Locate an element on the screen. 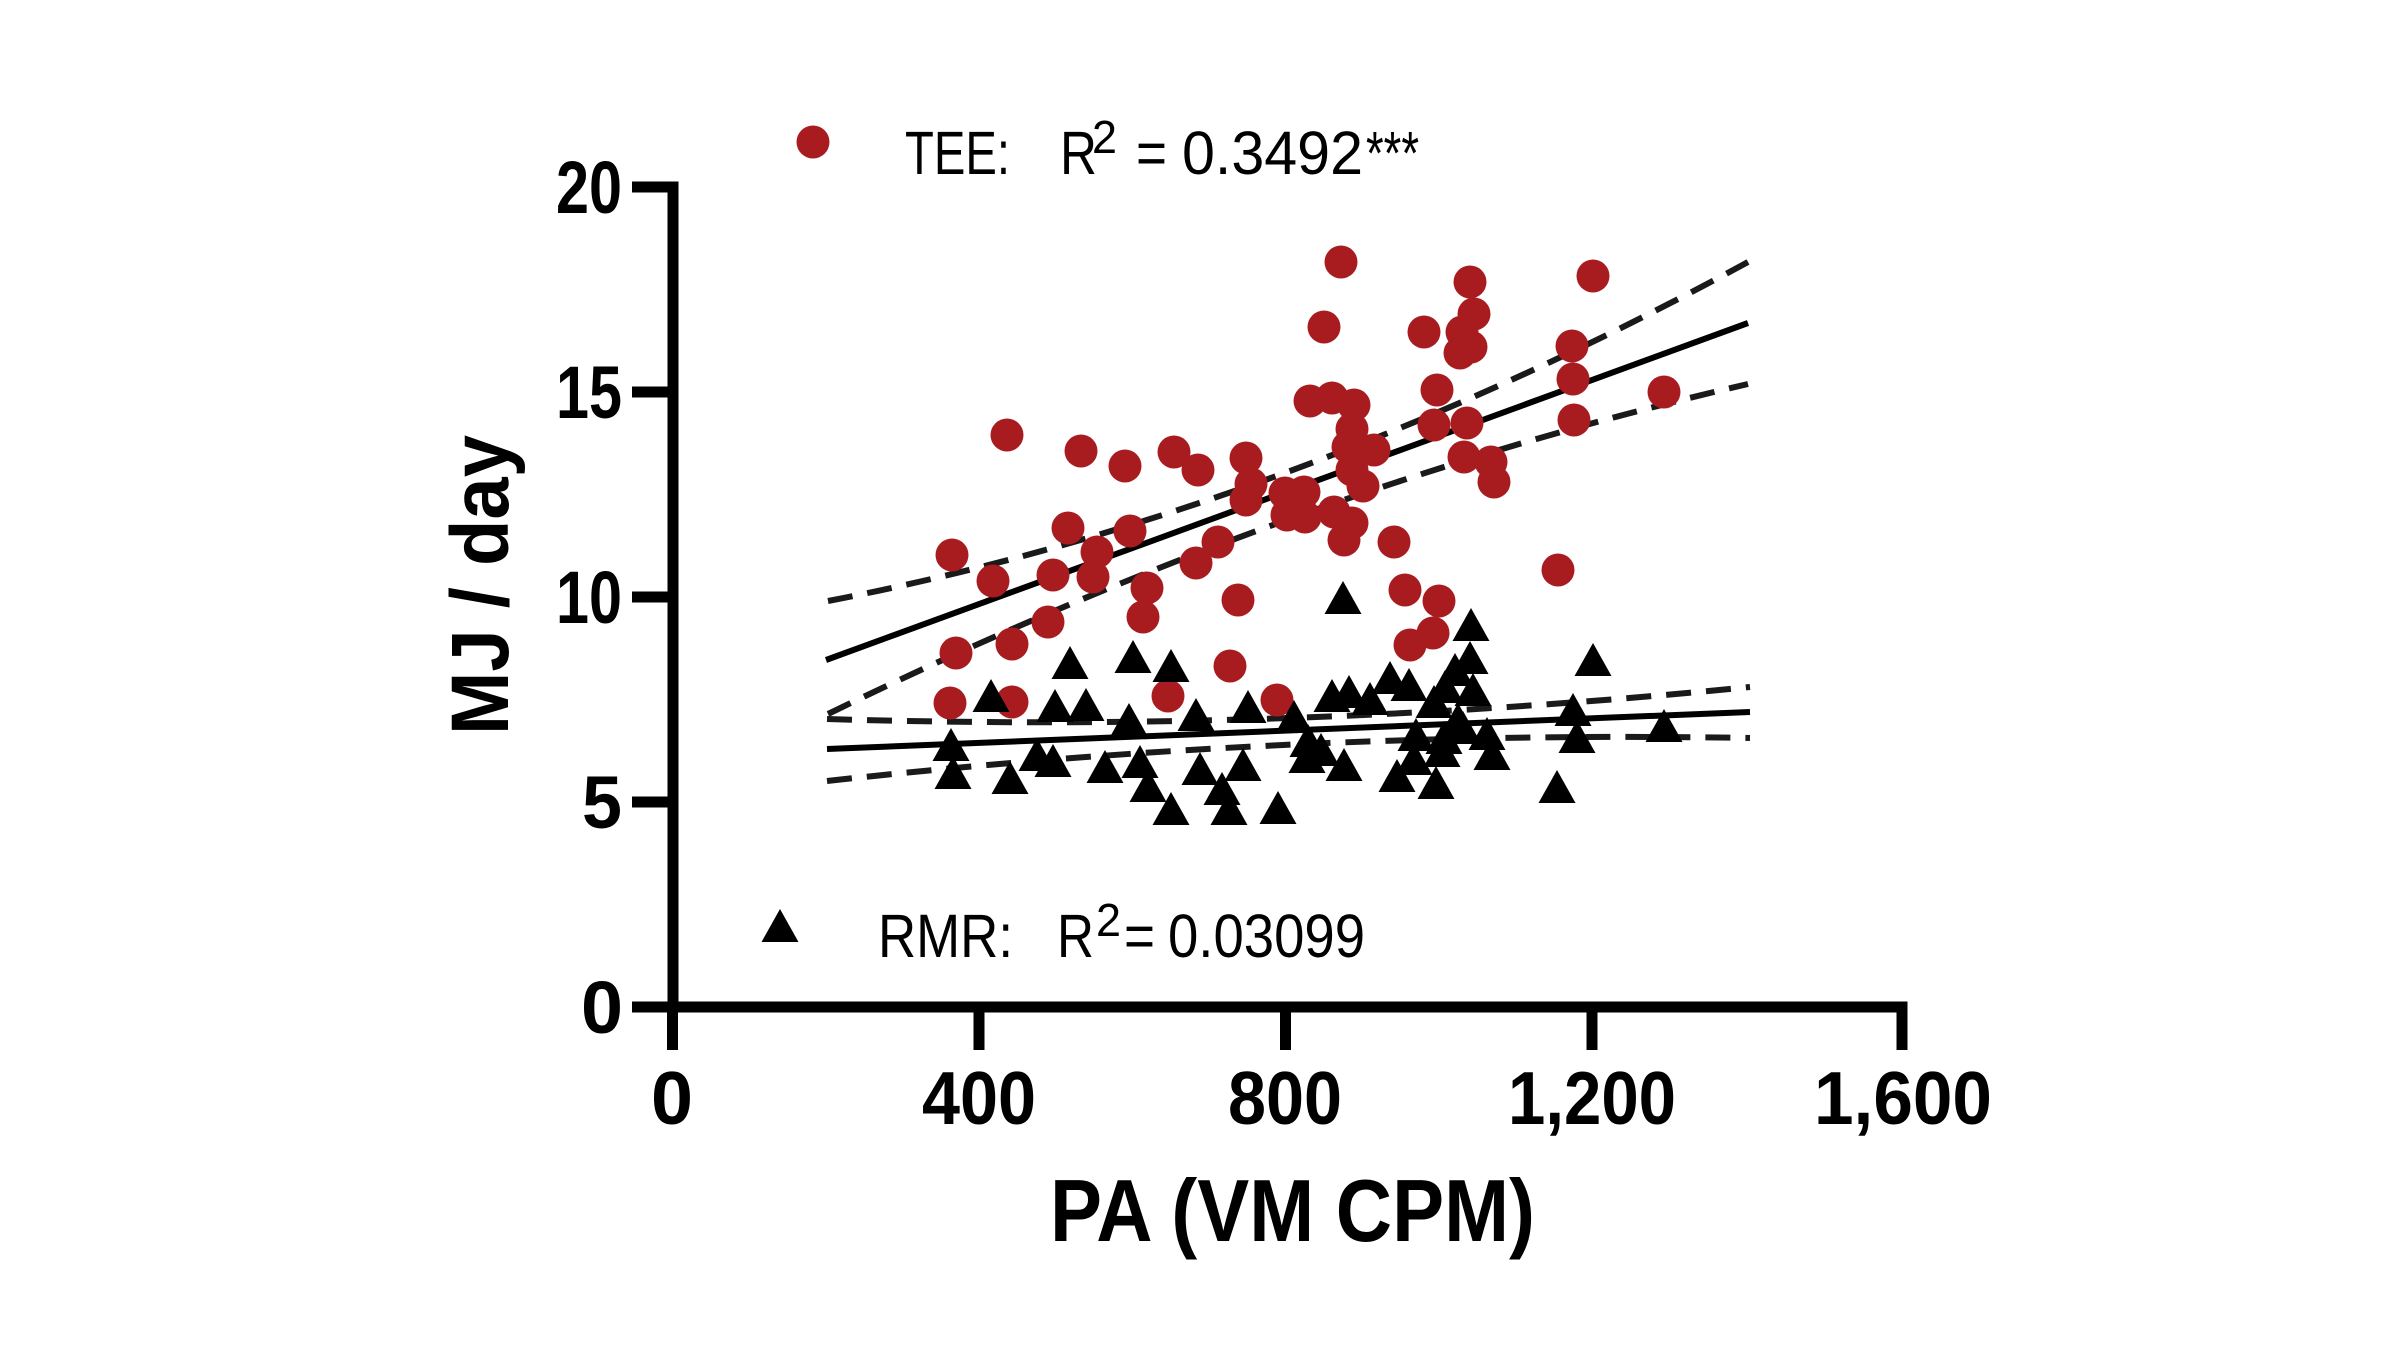  svg-text: 0.3492 is located at coordinates (1272, 153).